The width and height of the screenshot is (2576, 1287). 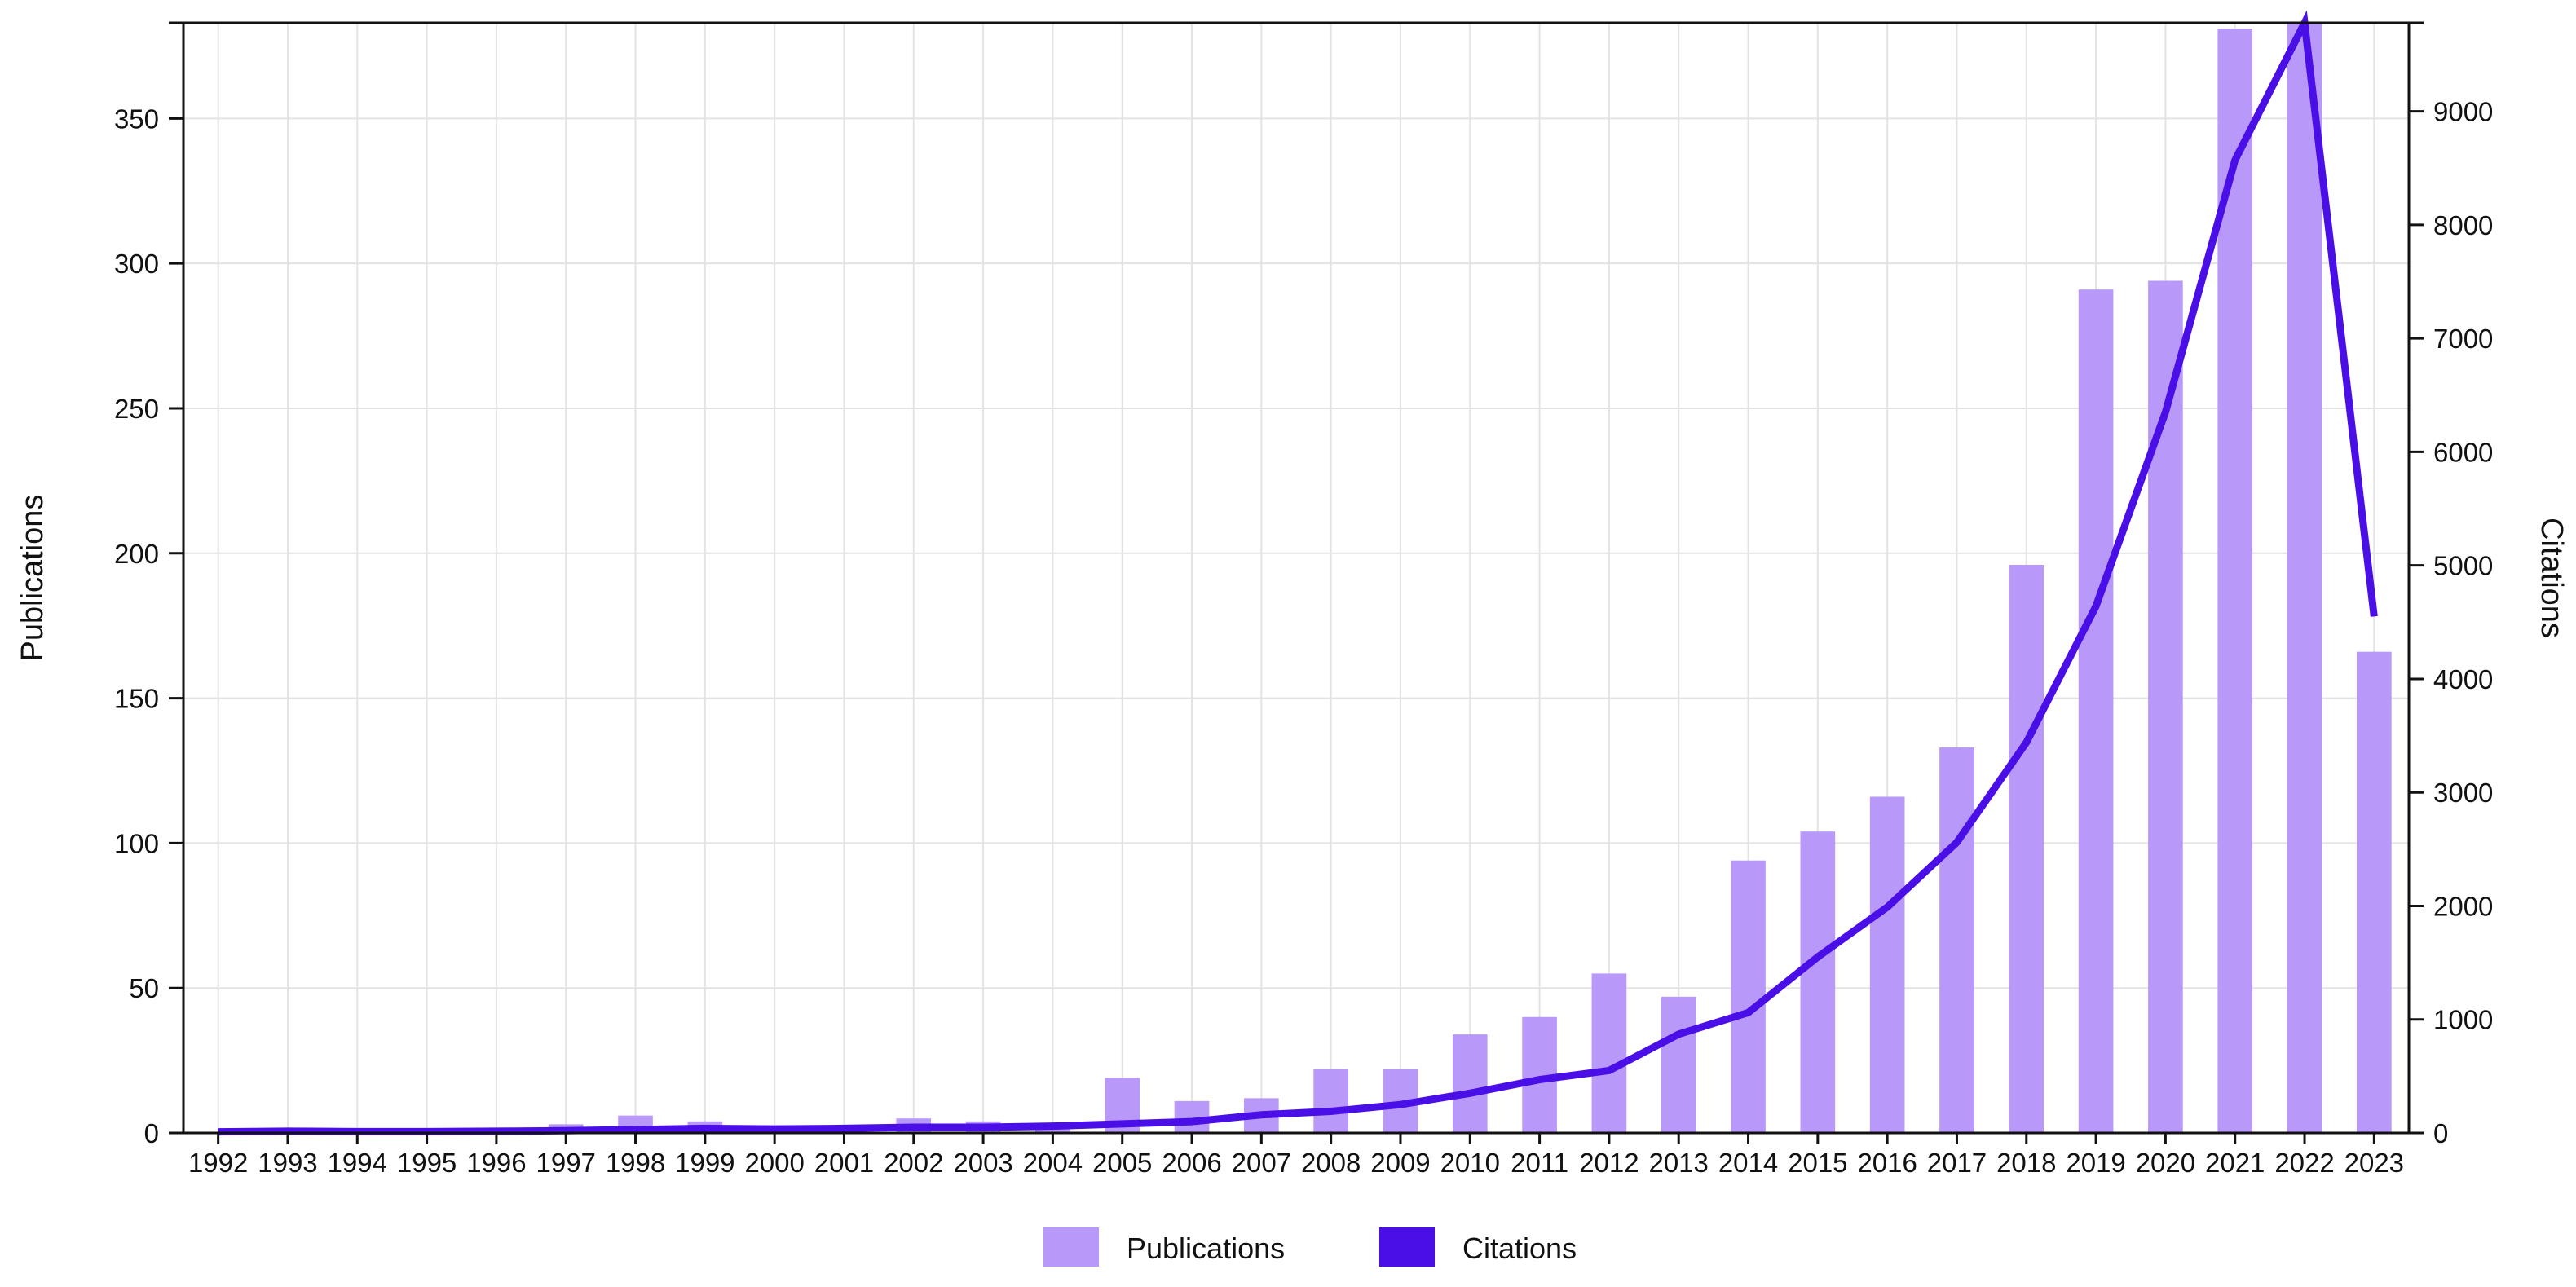 What do you see at coordinates (1407, 1247) in the screenshot?
I see `legend-swatch-citations` at bounding box center [1407, 1247].